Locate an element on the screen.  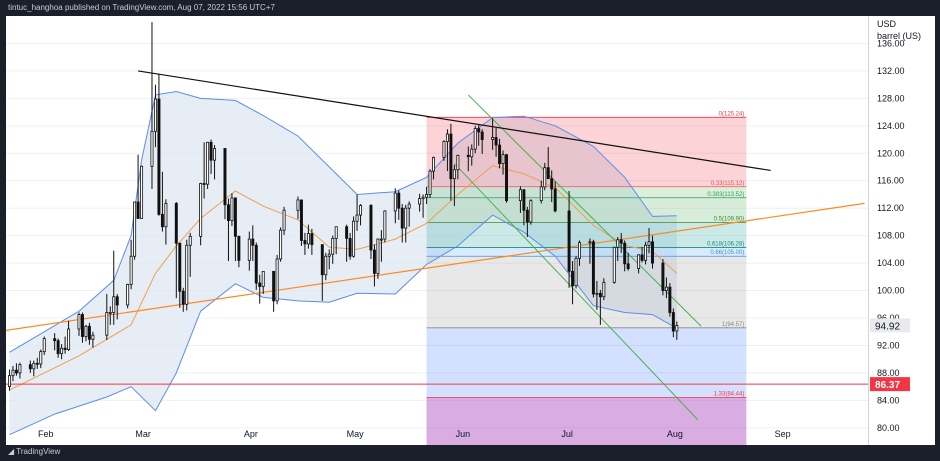
fib-level-label: 0.383(113.52) is located at coordinates (725, 195).